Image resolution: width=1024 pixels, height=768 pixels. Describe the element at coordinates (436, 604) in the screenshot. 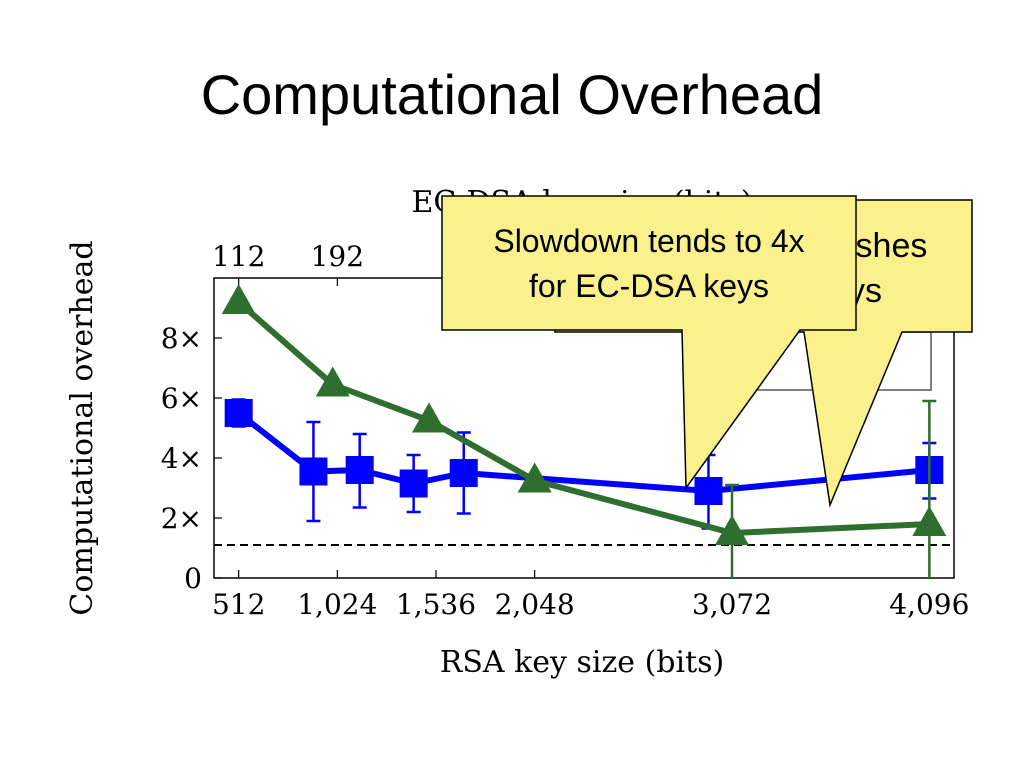

I see `x-tick-label: 1,536` at that location.